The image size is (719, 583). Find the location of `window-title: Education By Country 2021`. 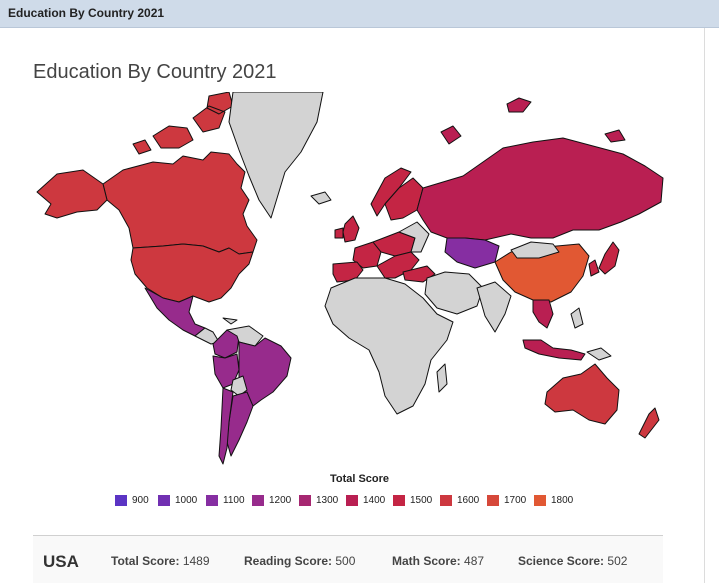

window-title: Education By Country 2021 is located at coordinates (86, 13).